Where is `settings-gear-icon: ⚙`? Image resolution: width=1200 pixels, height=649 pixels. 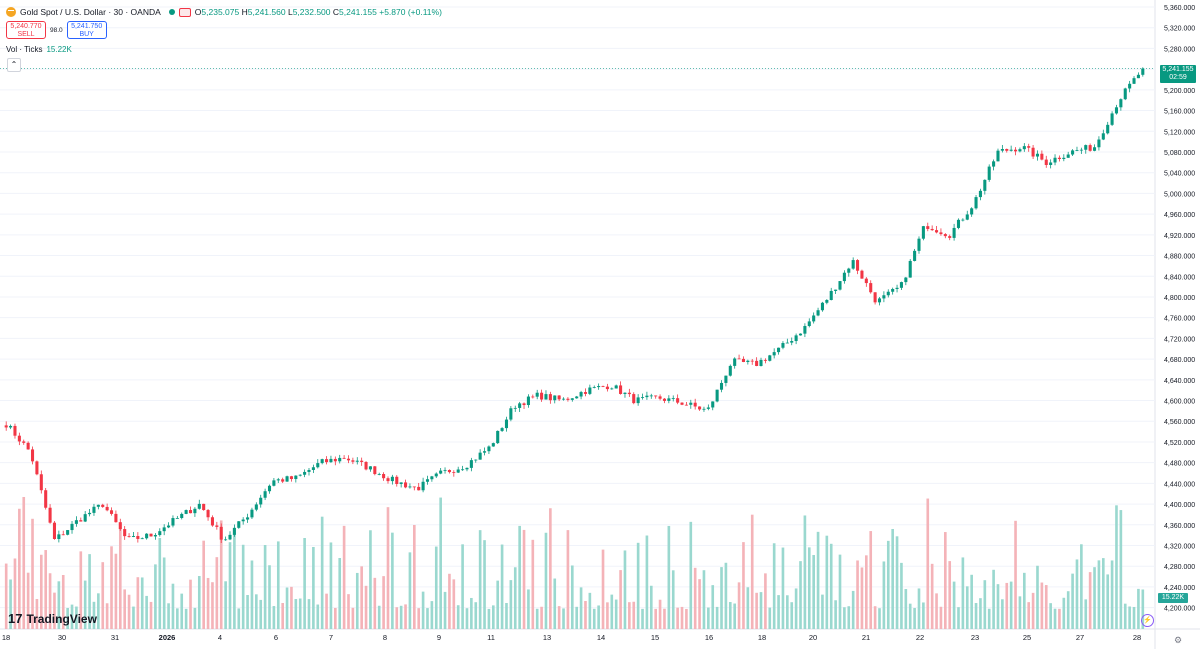 settings-gear-icon: ⚙ is located at coordinates (1178, 640).